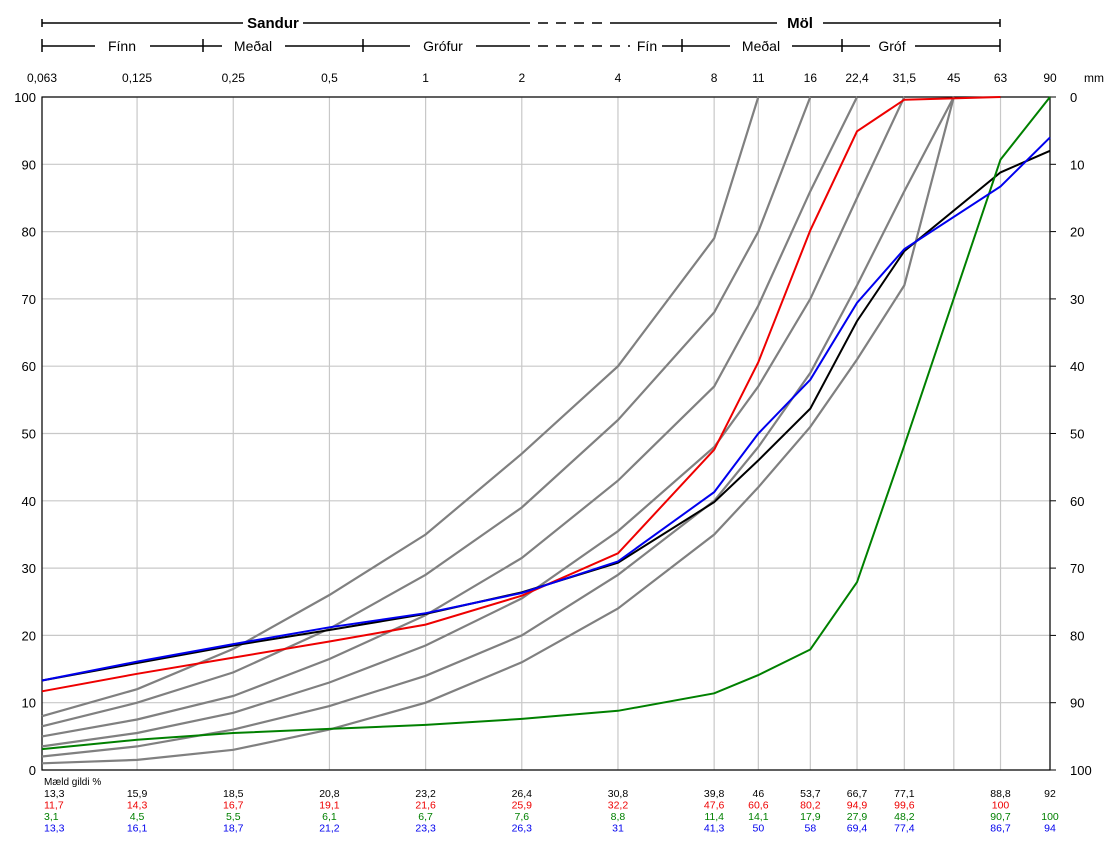 The width and height of the screenshot is (1115, 857). Describe the element at coordinates (29, 164) in the screenshot. I see `y-tick-label-left: 90` at that location.